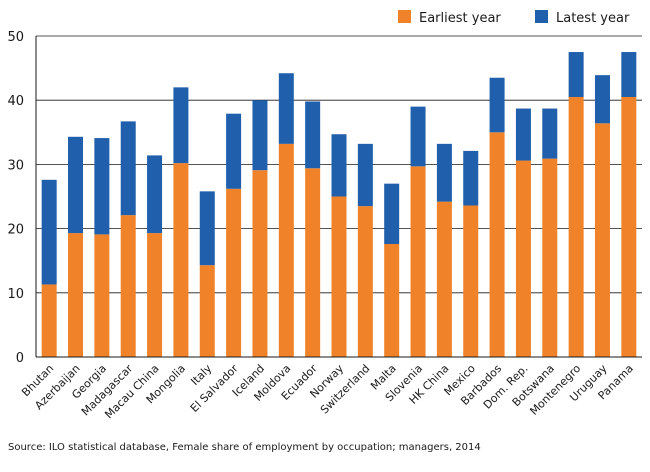  What do you see at coordinates (15, 101) in the screenshot?
I see `y-tick-label: 40` at bounding box center [15, 101].